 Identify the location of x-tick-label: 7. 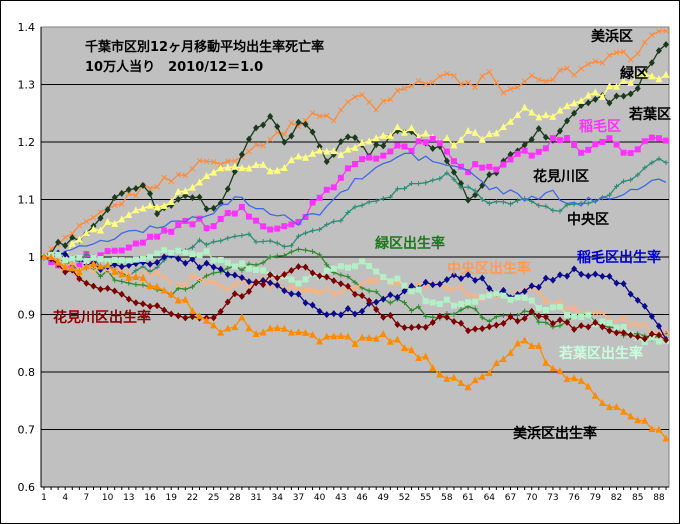
(87, 498).